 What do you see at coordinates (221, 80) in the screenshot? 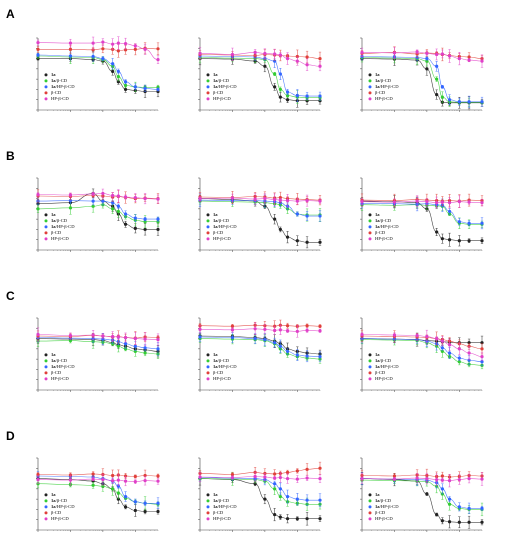
I see `legend-entry: 1a/β-CD` at bounding box center [221, 80].